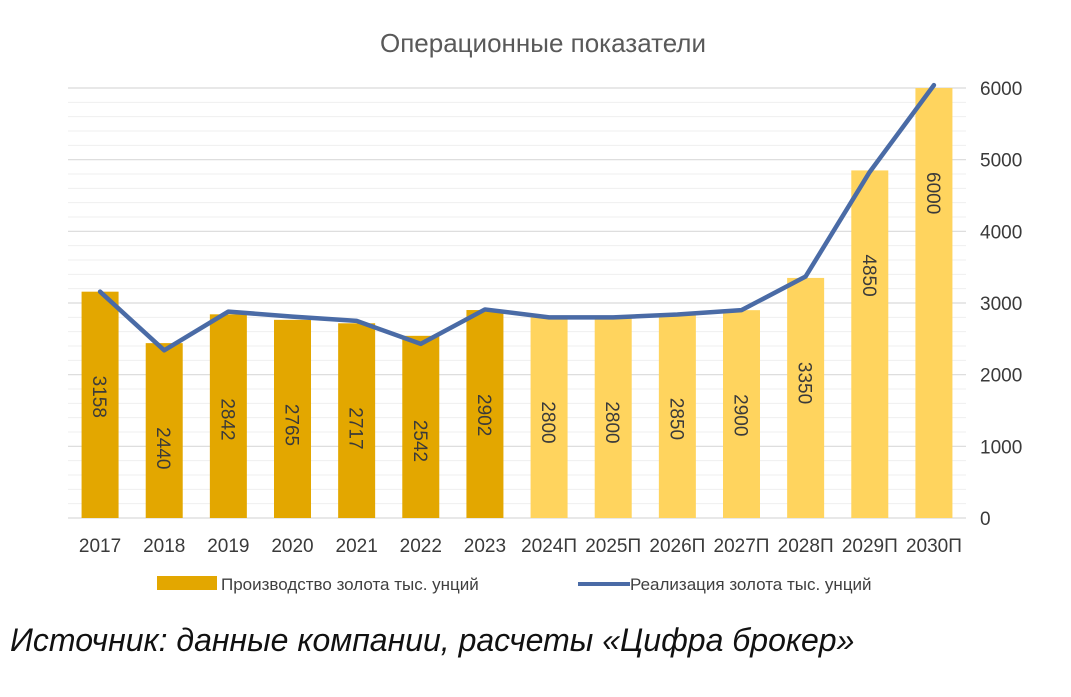 The height and width of the screenshot is (697, 1071). Describe the element at coordinates (355, 428) in the screenshot. I see `data-label-2021: 2717` at that location.